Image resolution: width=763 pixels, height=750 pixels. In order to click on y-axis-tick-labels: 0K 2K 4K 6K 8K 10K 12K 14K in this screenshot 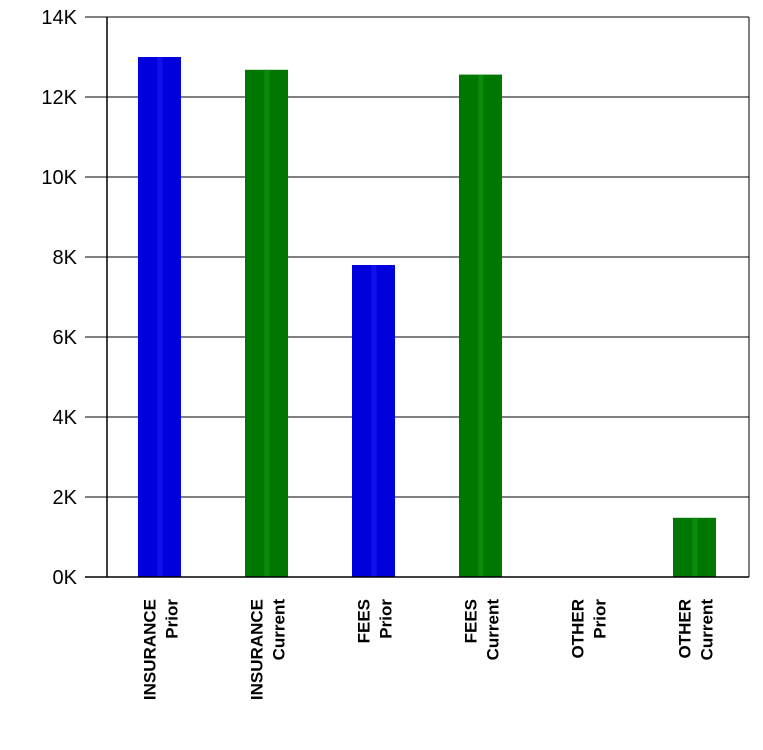, I will do `click(59, 298)`.